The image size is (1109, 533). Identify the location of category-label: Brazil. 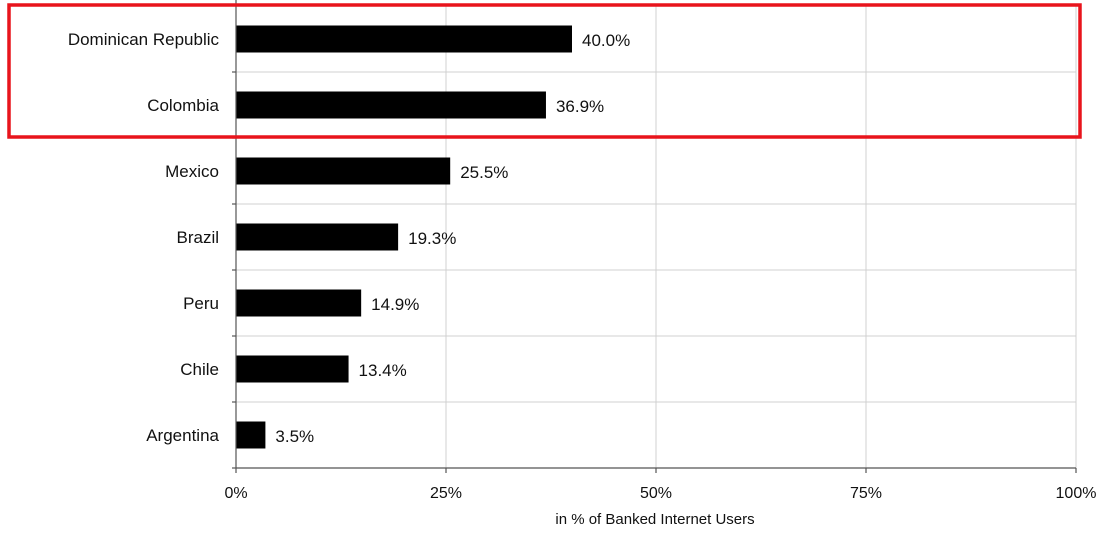
(197, 237).